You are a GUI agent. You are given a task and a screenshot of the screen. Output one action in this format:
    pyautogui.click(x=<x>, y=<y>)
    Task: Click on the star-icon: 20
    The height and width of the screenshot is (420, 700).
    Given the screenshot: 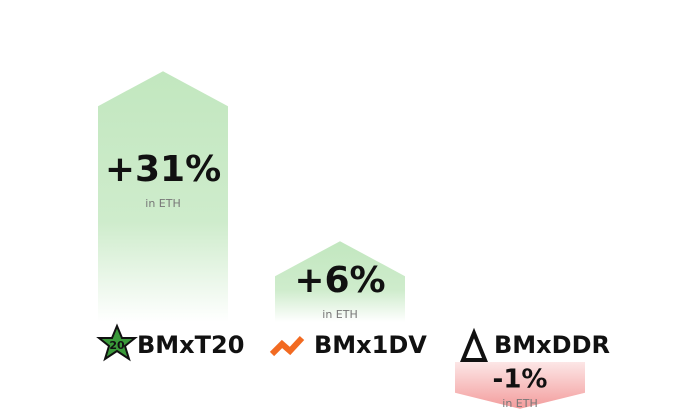 What is the action you would take?
    pyautogui.click(x=117, y=342)
    